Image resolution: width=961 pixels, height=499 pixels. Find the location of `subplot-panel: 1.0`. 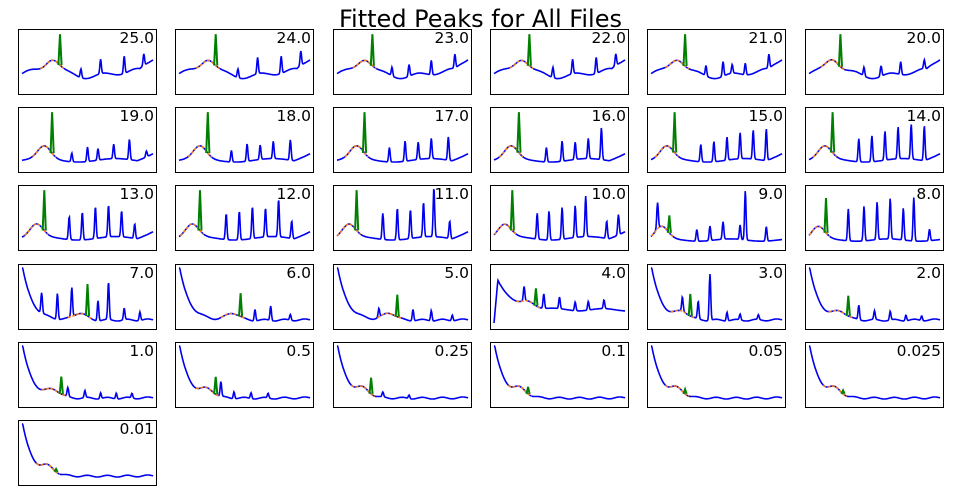

subplot-panel: 1.0 is located at coordinates (87, 375).